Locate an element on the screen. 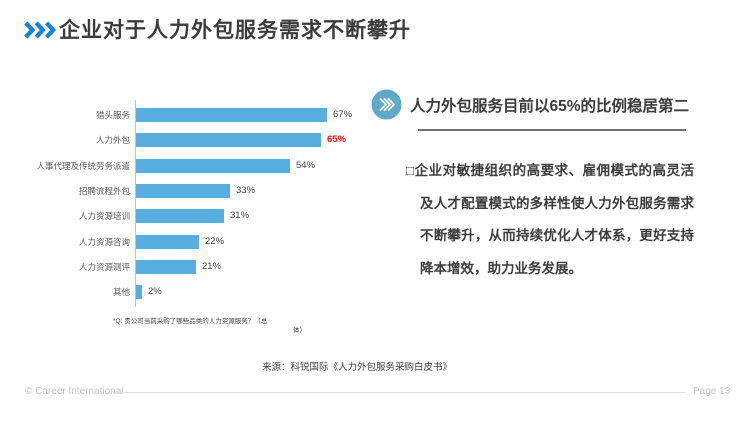 Image resolution: width=750 pixels, height=422 pixels. footer-page-number: Page 13 is located at coordinates (712, 391).